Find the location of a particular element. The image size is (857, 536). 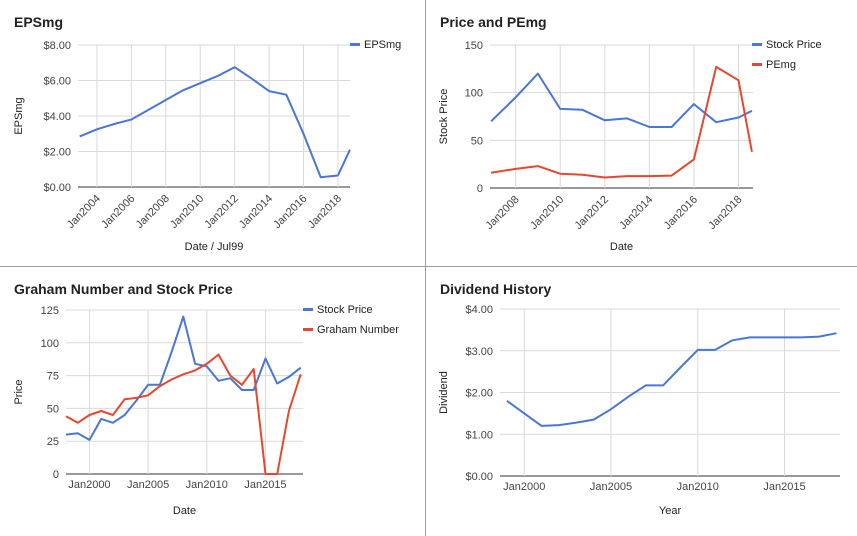

y-axis-label: EPSmg is located at coordinates (19, 115).